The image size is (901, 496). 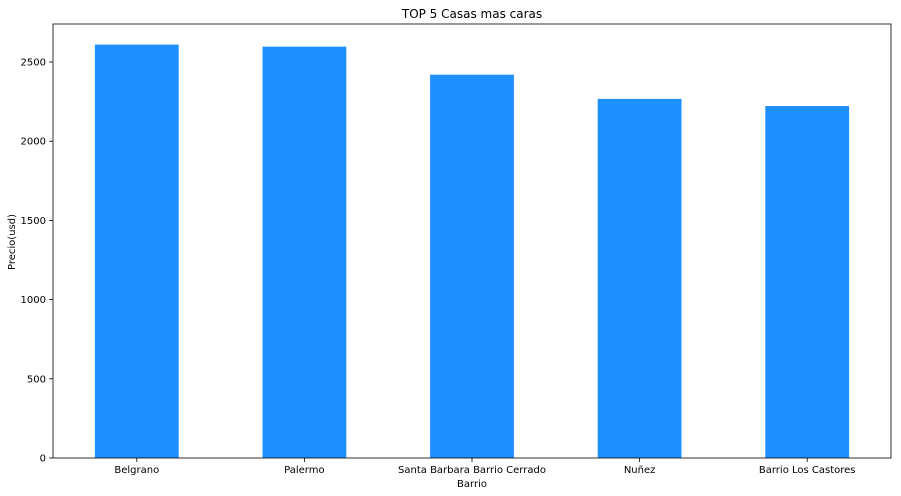 I want to click on y-tick-label-1500: 1500, so click(x=33, y=221).